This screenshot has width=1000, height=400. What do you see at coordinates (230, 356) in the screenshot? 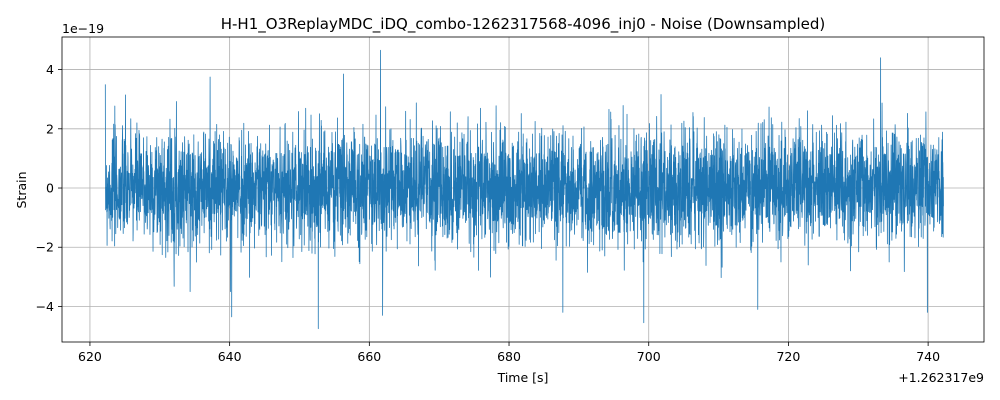
I see `x-tick-label: 640` at bounding box center [230, 356].